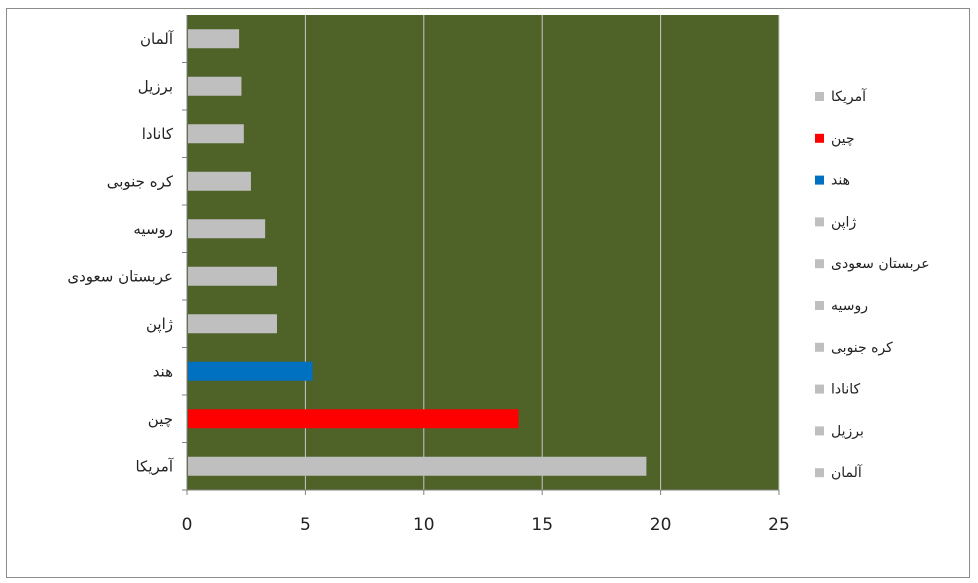  Describe the element at coordinates (120, 276) in the screenshot. I see `category-label: عربستان سعودی` at that location.